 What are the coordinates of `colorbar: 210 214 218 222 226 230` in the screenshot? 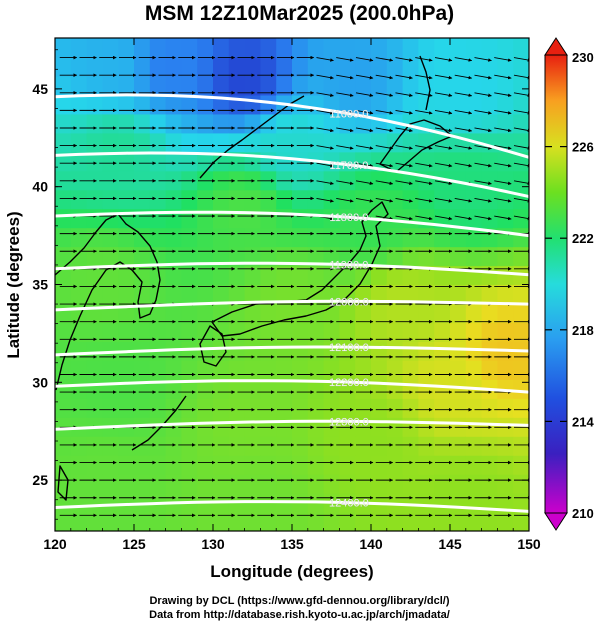 It's located at (569, 284).